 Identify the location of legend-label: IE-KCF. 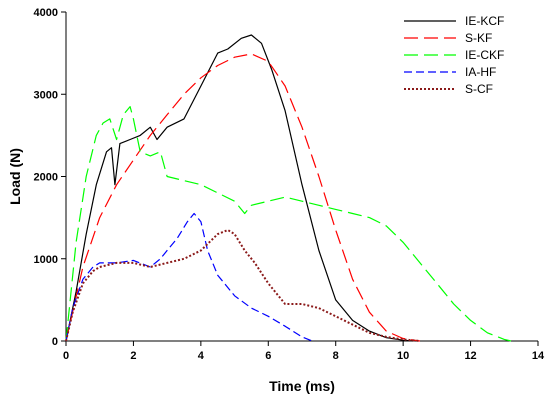
(484, 21).